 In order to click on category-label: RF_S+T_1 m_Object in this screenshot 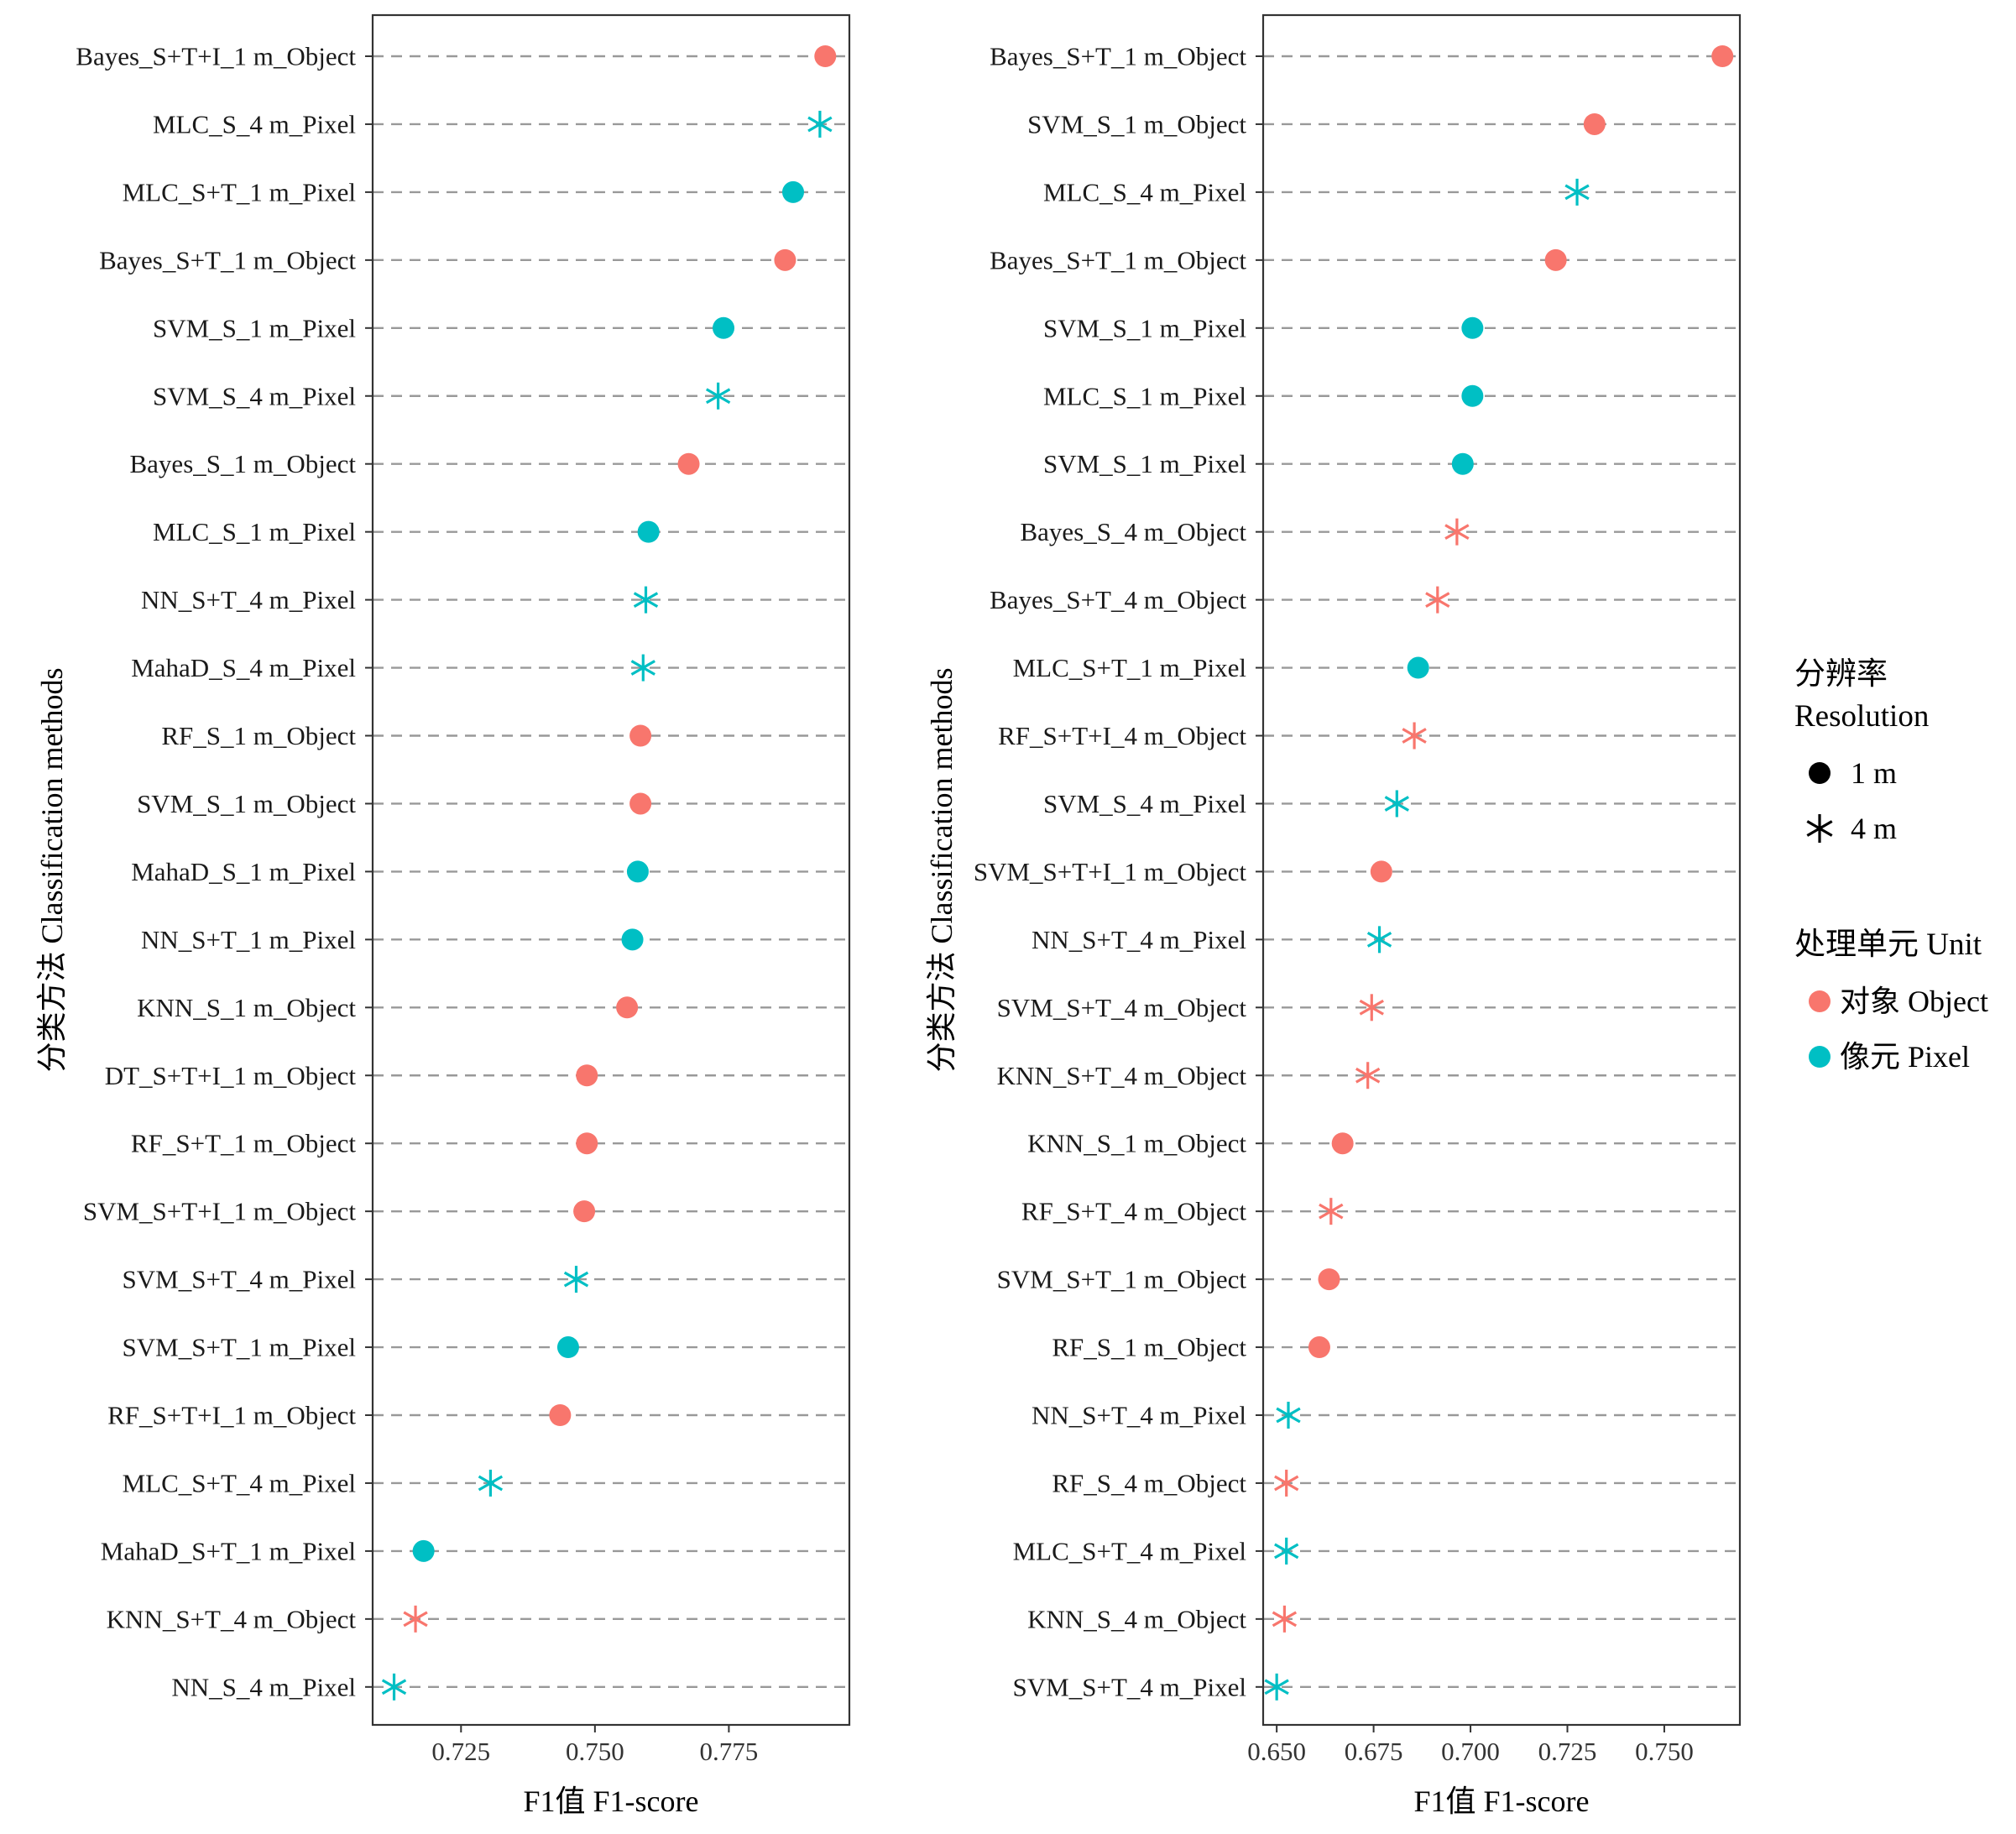, I will do `click(243, 1143)`.